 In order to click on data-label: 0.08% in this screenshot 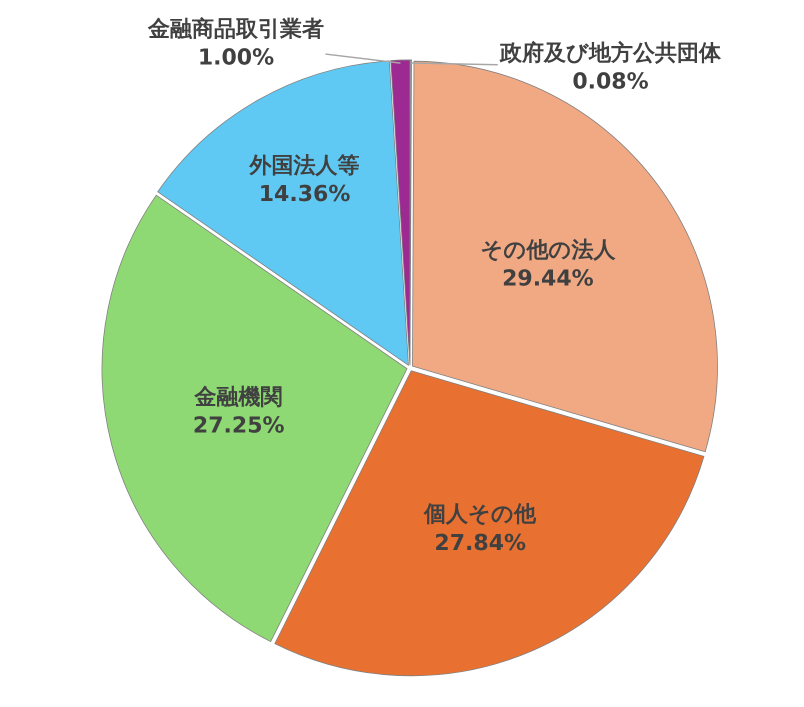, I will do `click(610, 82)`.